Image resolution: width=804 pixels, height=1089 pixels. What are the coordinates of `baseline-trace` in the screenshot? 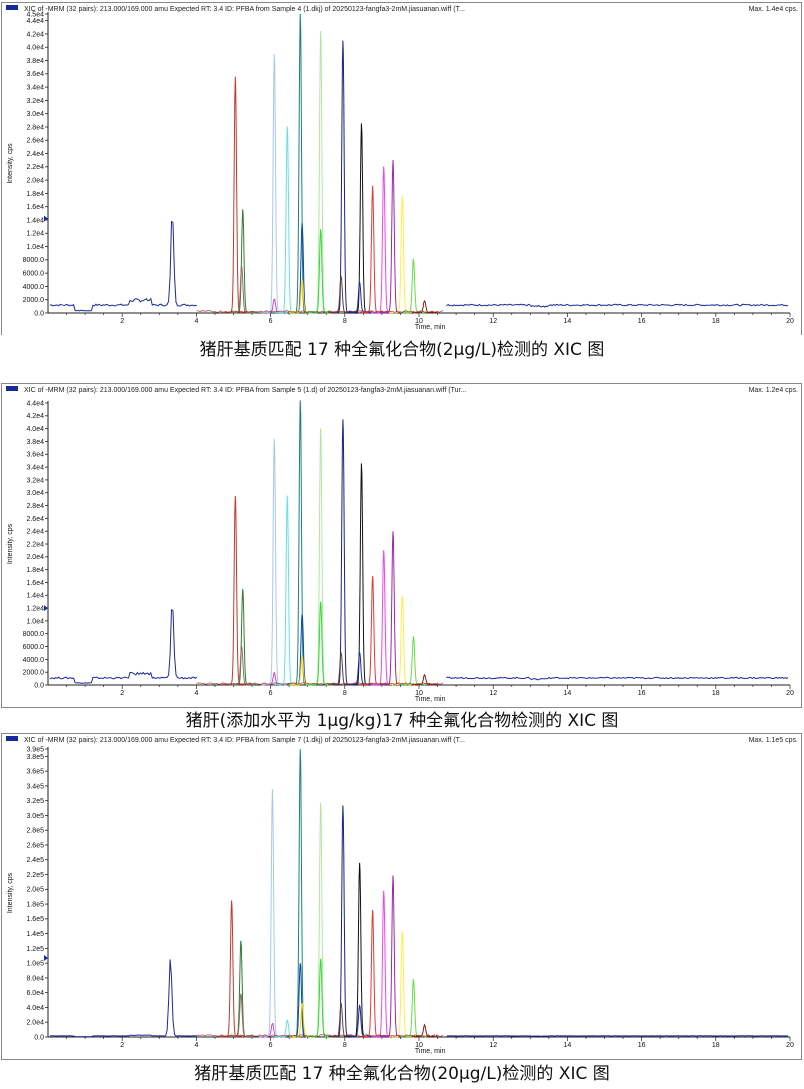 It's located at (419, 646).